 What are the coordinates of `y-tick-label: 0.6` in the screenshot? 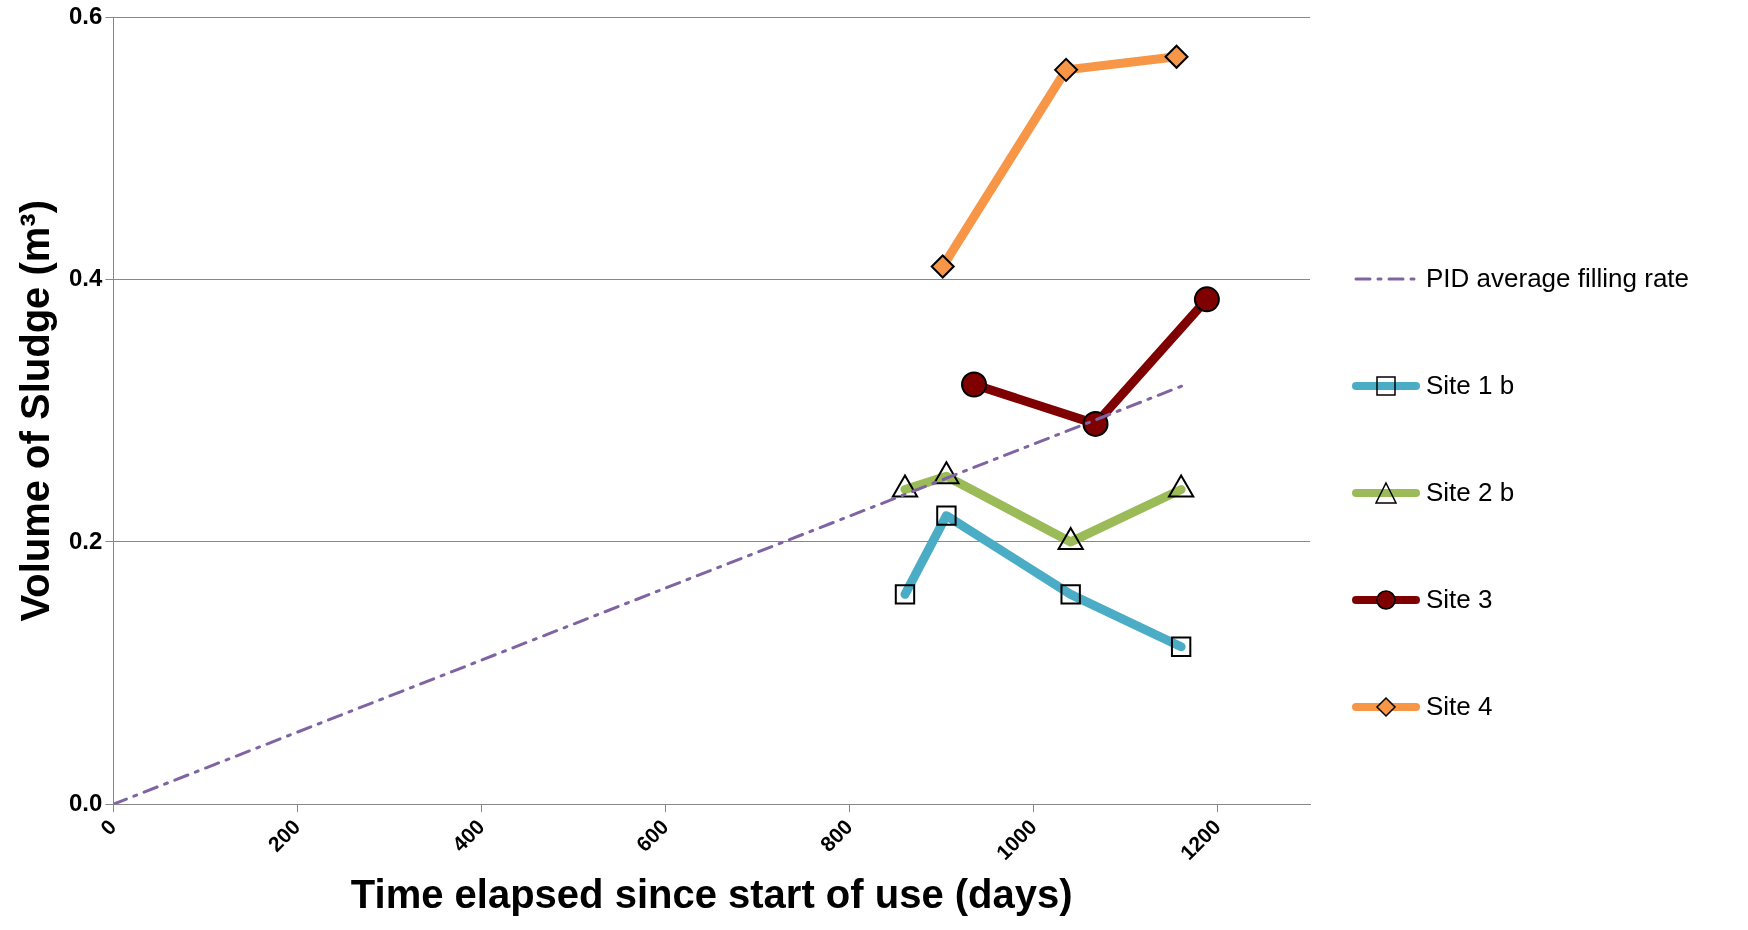 It's located at (85, 16).